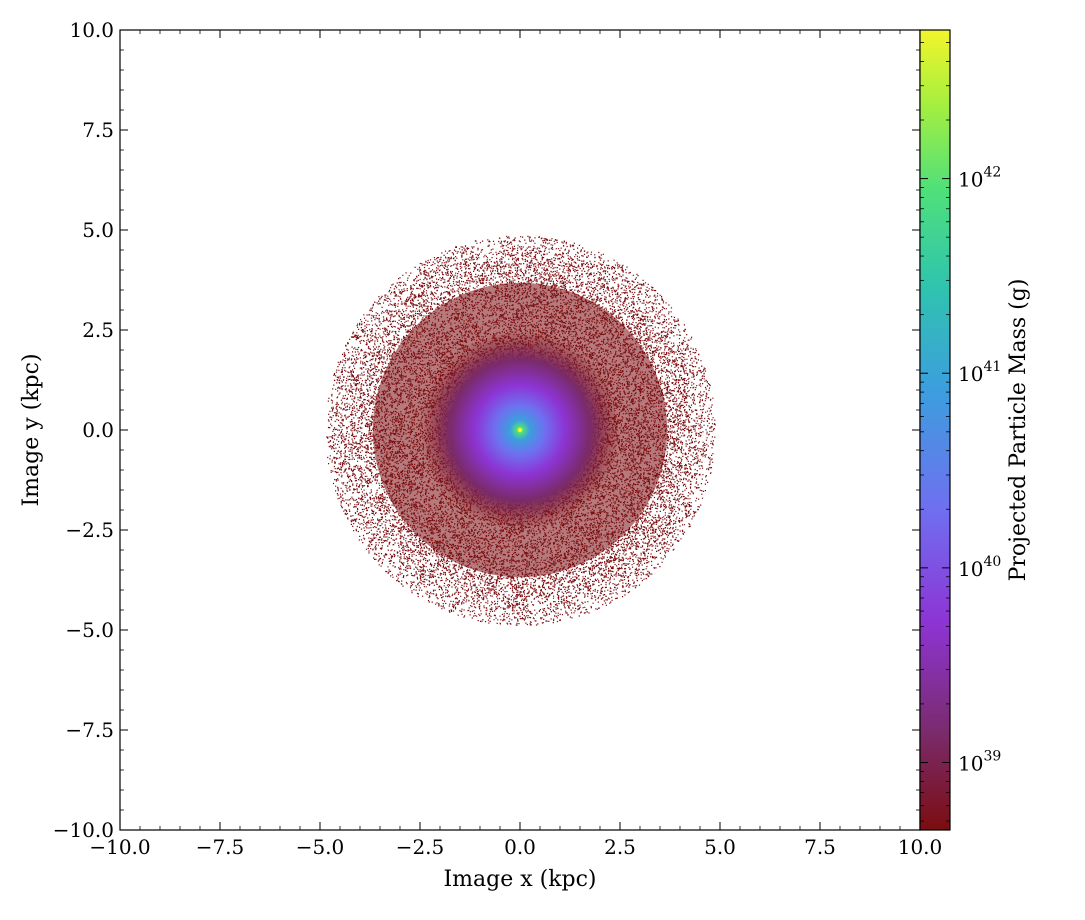 The image size is (1085, 920). Describe the element at coordinates (98, 130) in the screenshot. I see `y-tick-label: 7.5` at that location.